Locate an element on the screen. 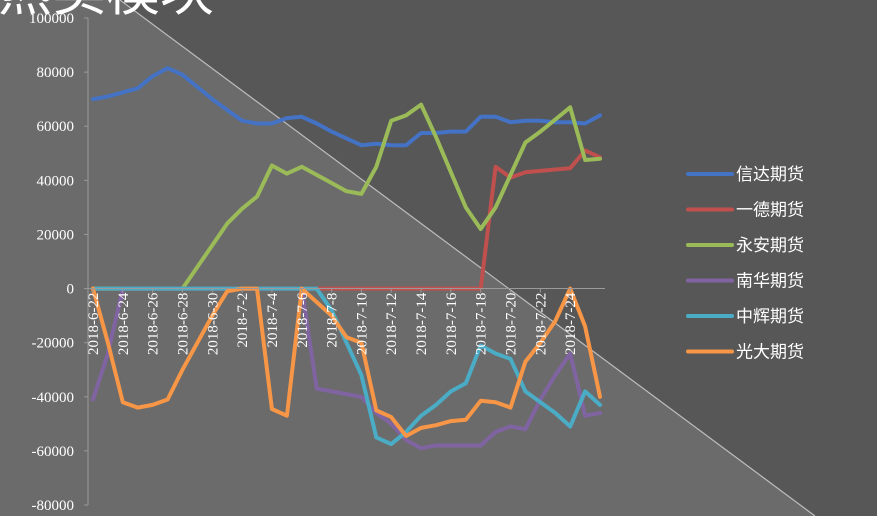  x-tick-label: 2018-6-28 is located at coordinates (183, 324).